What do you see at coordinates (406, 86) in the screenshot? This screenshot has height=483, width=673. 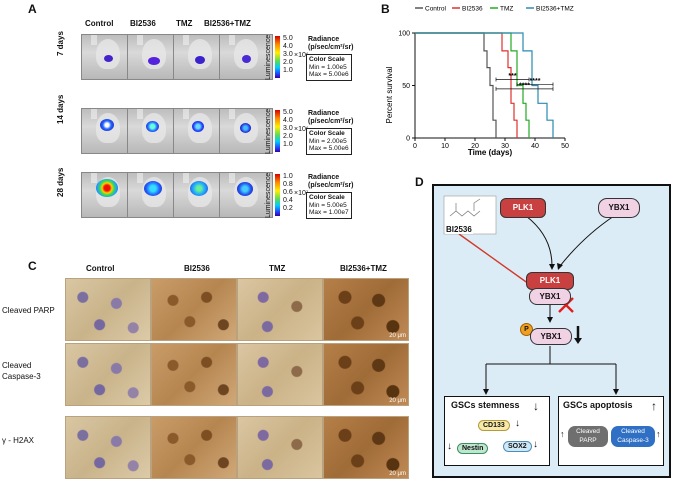 I see `y-tick-label: 50` at bounding box center [406, 86].